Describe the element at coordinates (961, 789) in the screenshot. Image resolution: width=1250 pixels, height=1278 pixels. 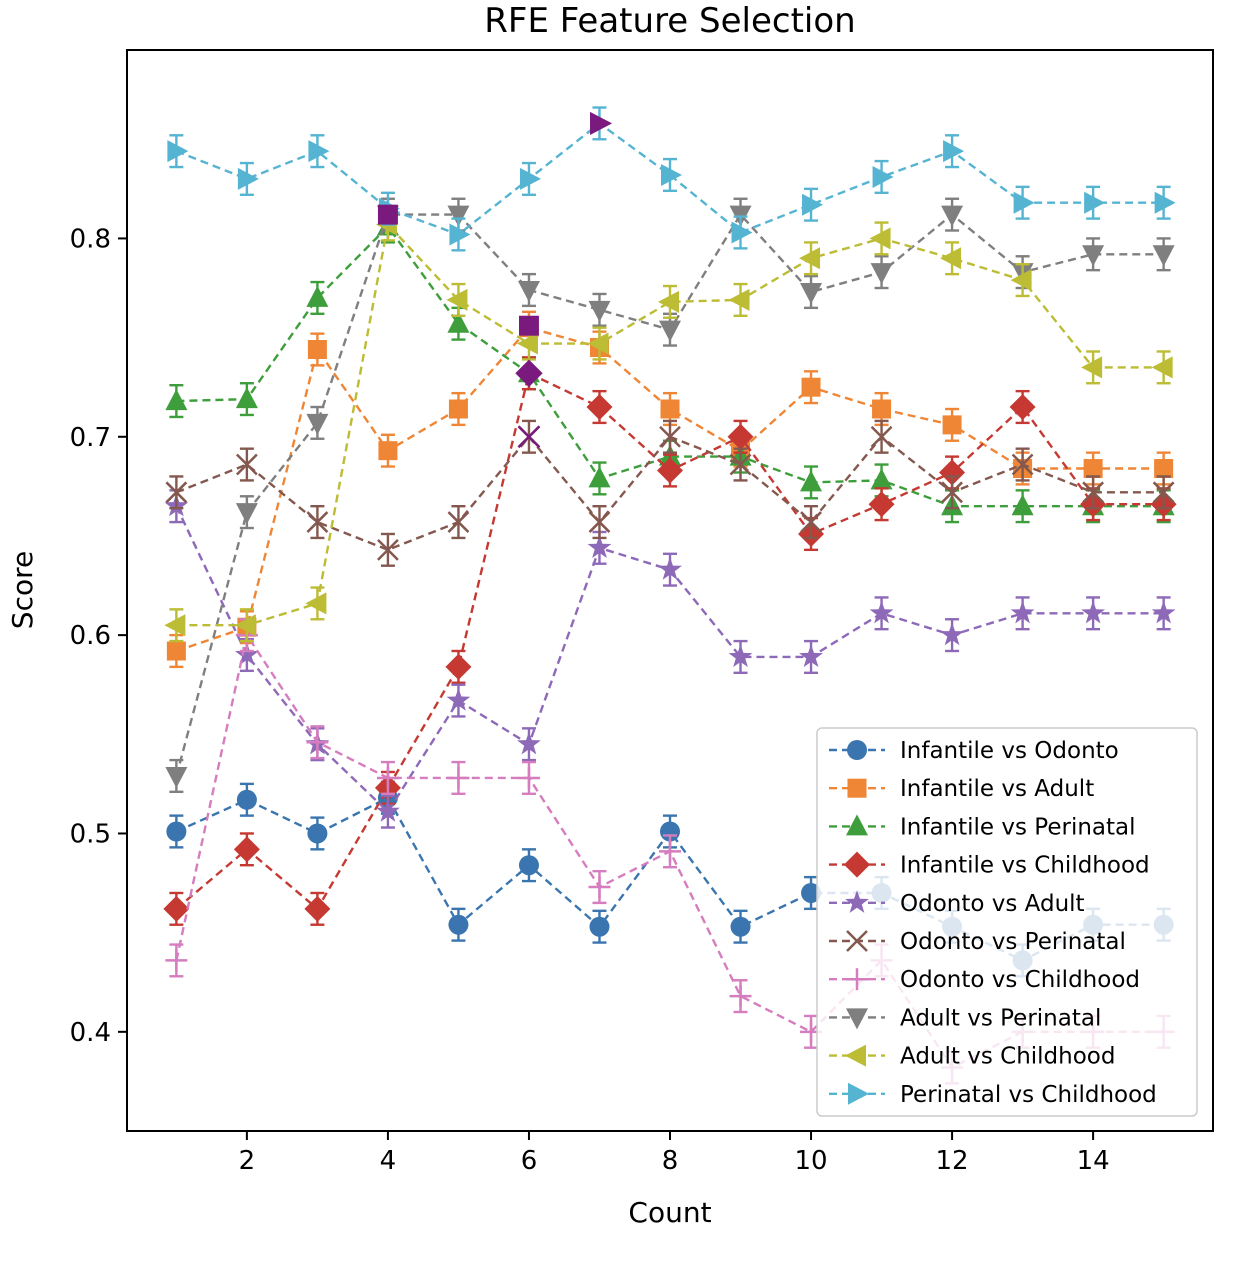
I see `legend-item: Infantile vs Adult` at that location.